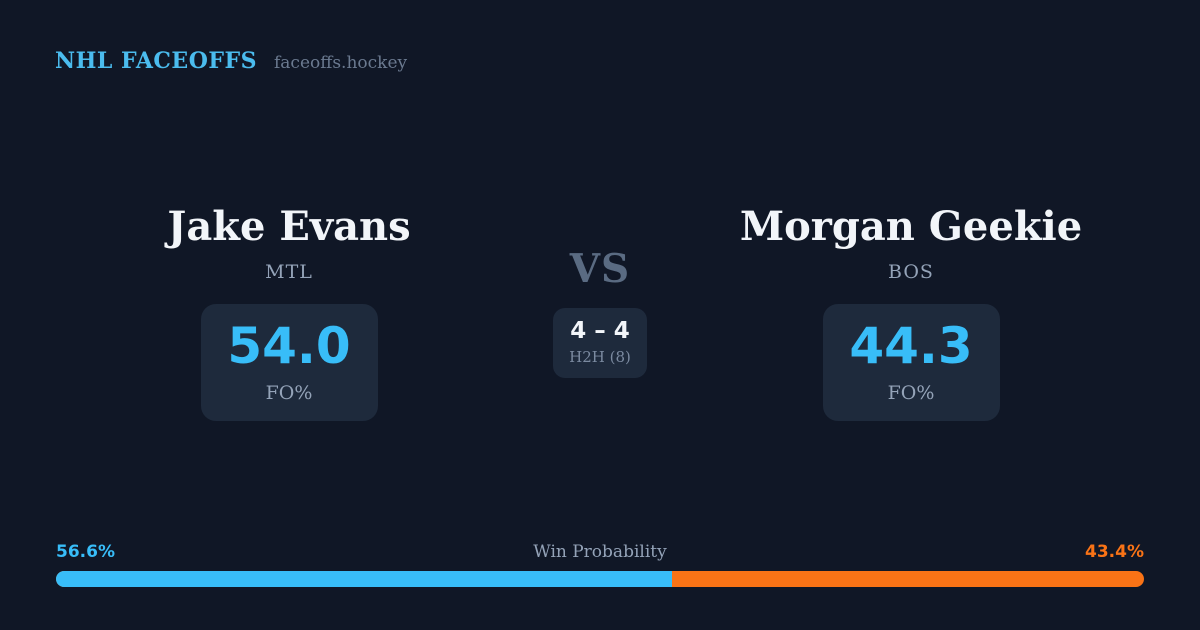 The image size is (1200, 630). Describe the element at coordinates (600, 357) in the screenshot. I see `h2h-label: H2H (8)` at that location.